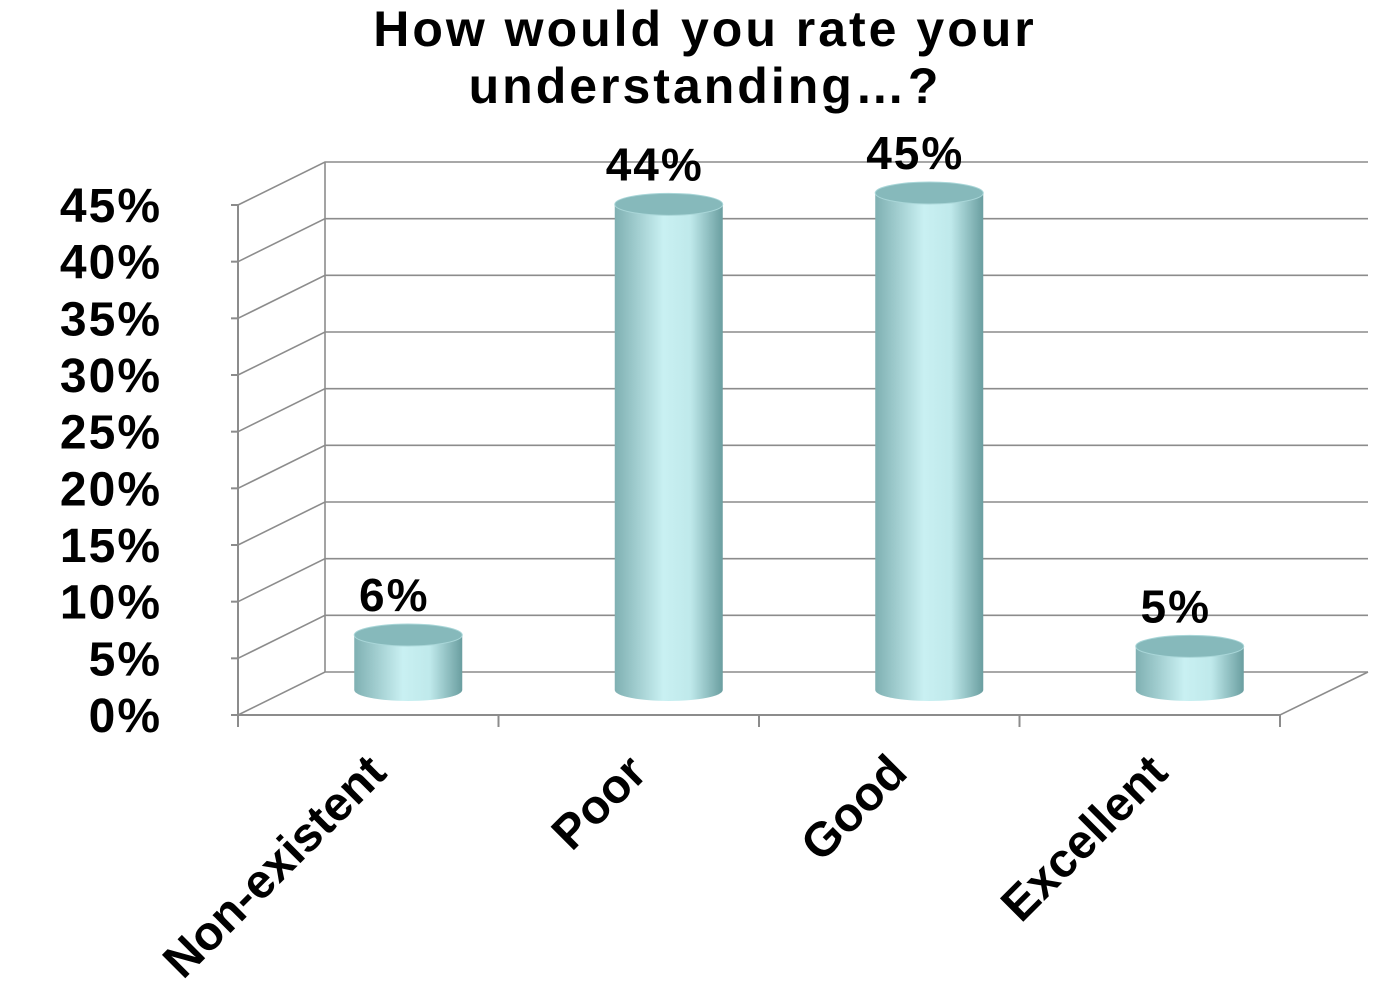 This screenshot has height=988, width=1373. What do you see at coordinates (111, 603) in the screenshot?
I see `y-tick-label: 10%` at bounding box center [111, 603].